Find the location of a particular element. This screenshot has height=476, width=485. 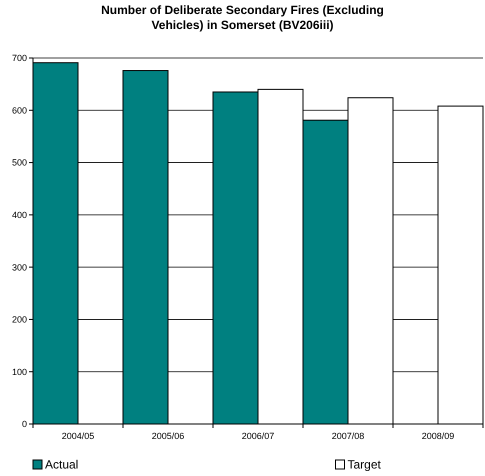

x-tick-label: 2006/07 is located at coordinates (258, 436).